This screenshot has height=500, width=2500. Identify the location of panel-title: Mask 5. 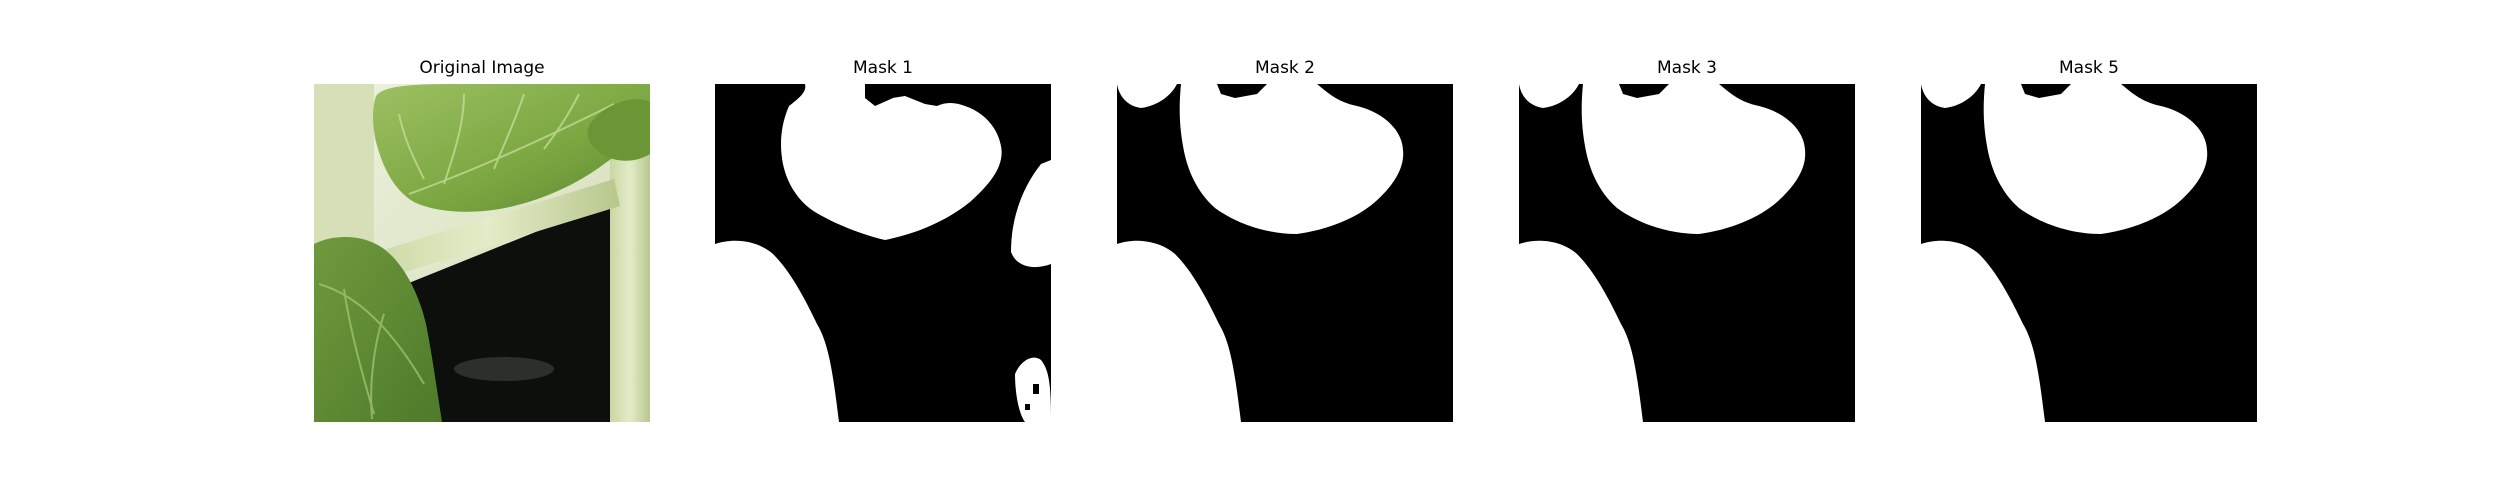
(2088, 68).